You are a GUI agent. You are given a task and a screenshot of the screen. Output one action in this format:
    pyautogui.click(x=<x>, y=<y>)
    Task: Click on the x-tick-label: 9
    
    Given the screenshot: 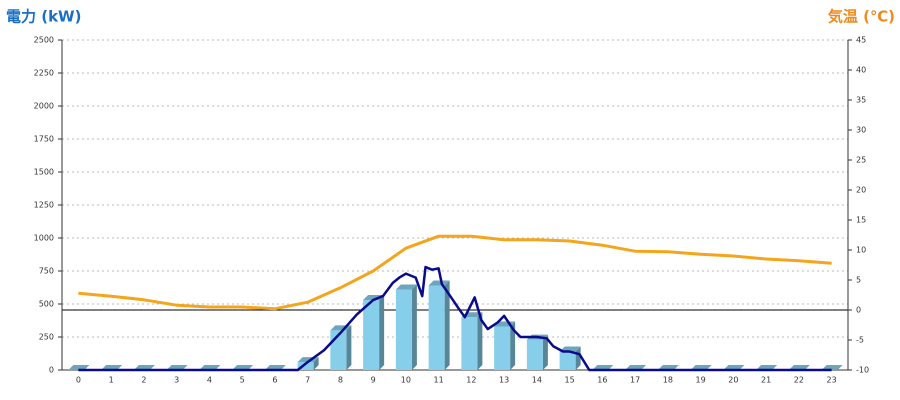 What is the action you would take?
    pyautogui.click(x=373, y=380)
    